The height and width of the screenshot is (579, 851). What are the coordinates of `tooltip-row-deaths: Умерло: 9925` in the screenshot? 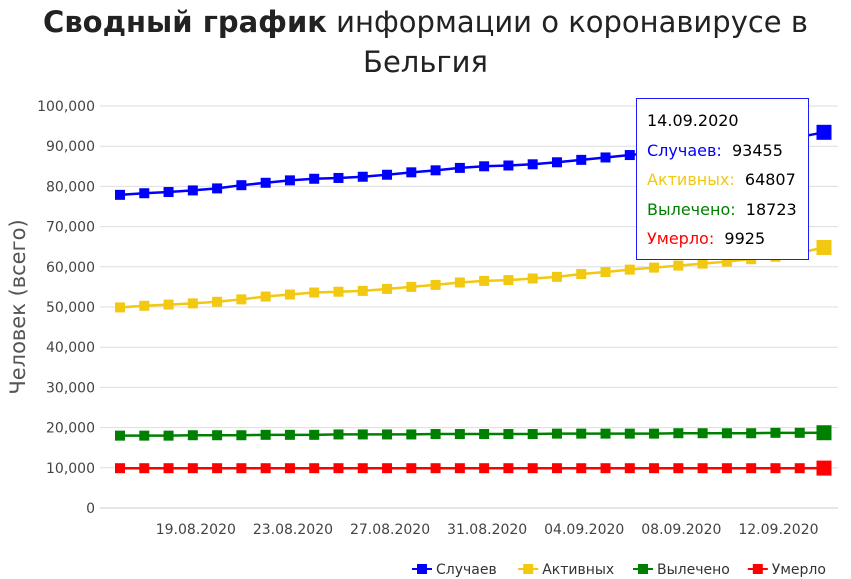 It's located at (727, 243).